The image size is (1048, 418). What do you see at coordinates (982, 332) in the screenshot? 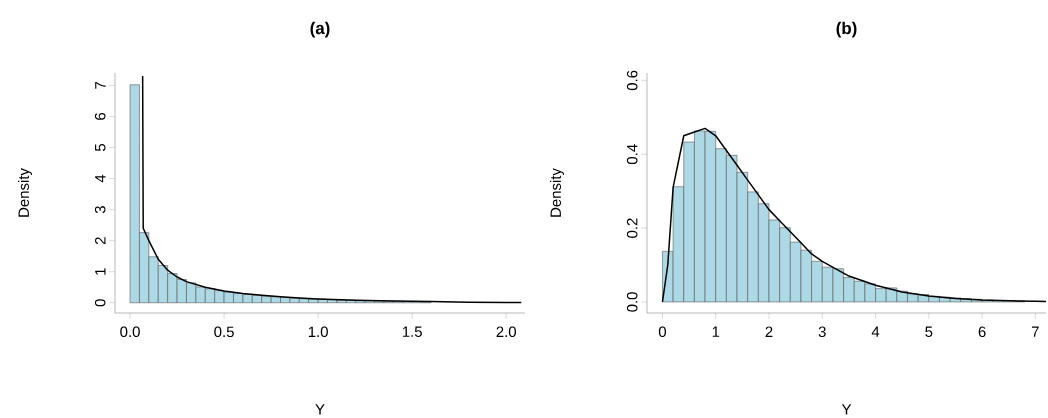
I see `x-tick-label: 6` at bounding box center [982, 332].